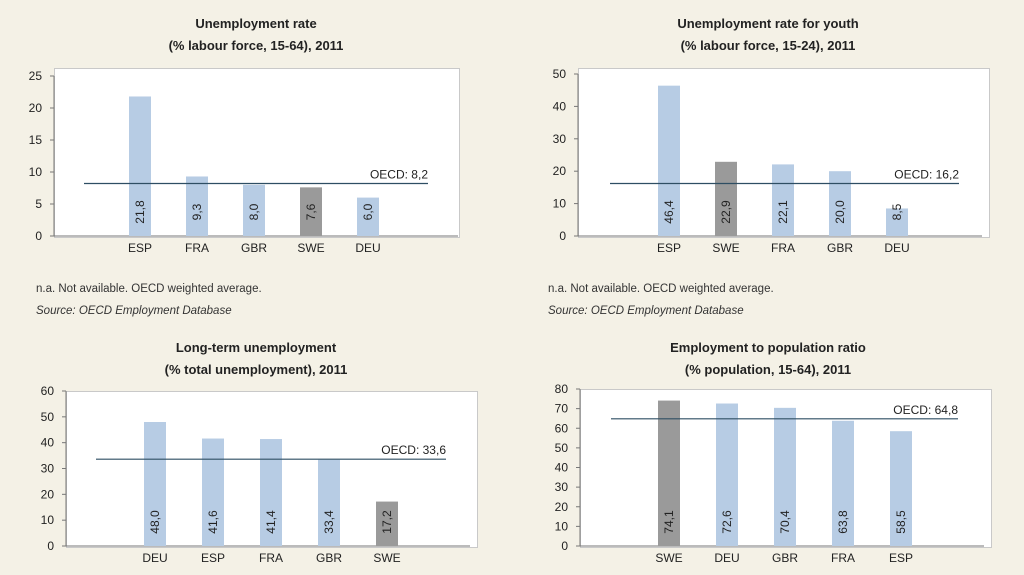 Image resolution: width=1024 pixels, height=575 pixels. I want to click on y-tick-label: 5, so click(38, 204).